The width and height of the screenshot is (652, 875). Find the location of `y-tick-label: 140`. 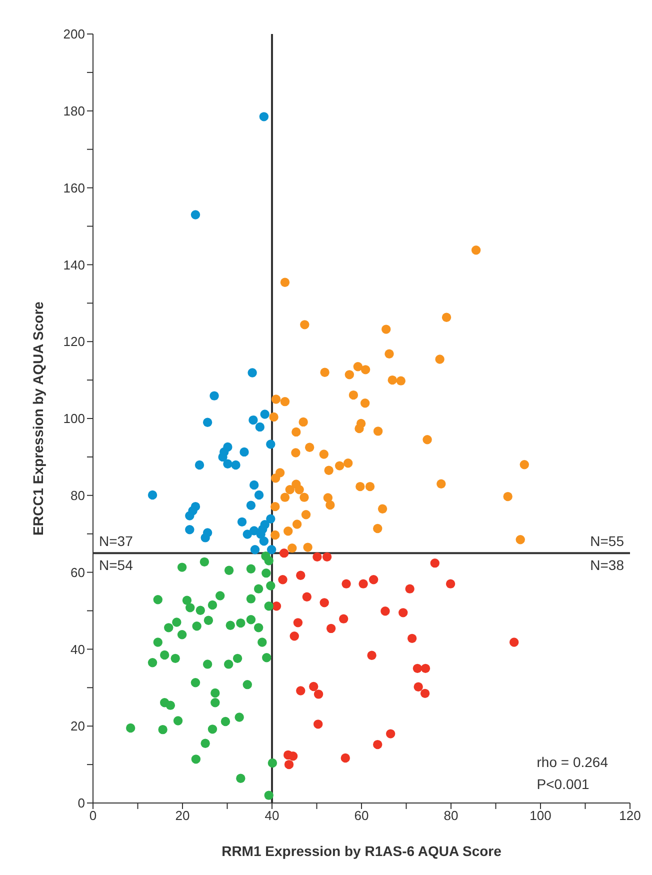

y-tick-label: 140 is located at coordinates (74, 264).